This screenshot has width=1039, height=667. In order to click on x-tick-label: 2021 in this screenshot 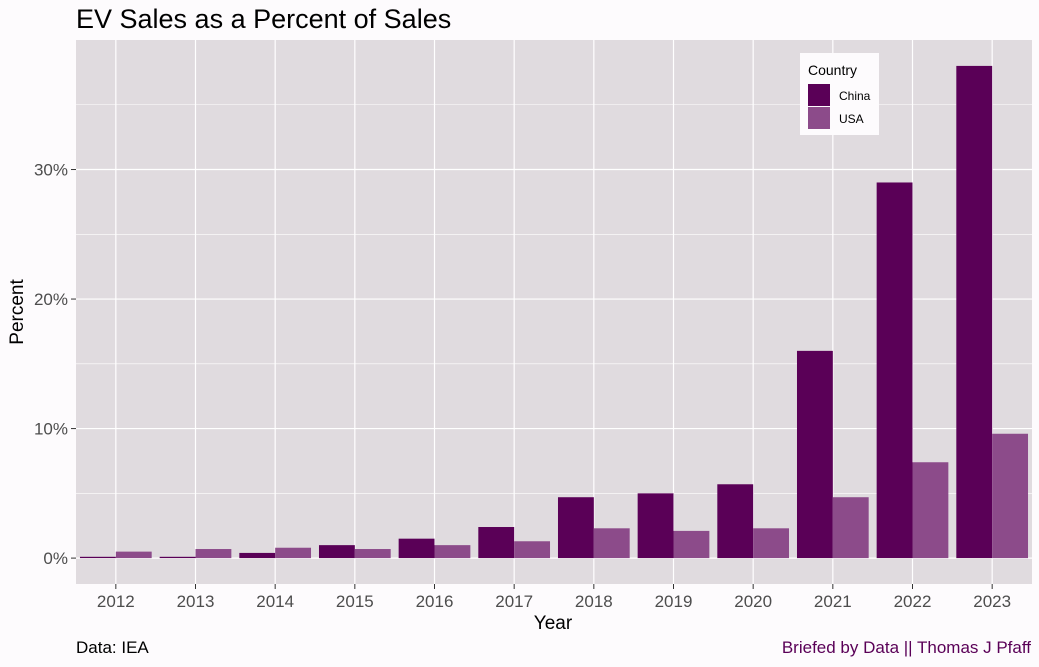, I will do `click(833, 601)`.